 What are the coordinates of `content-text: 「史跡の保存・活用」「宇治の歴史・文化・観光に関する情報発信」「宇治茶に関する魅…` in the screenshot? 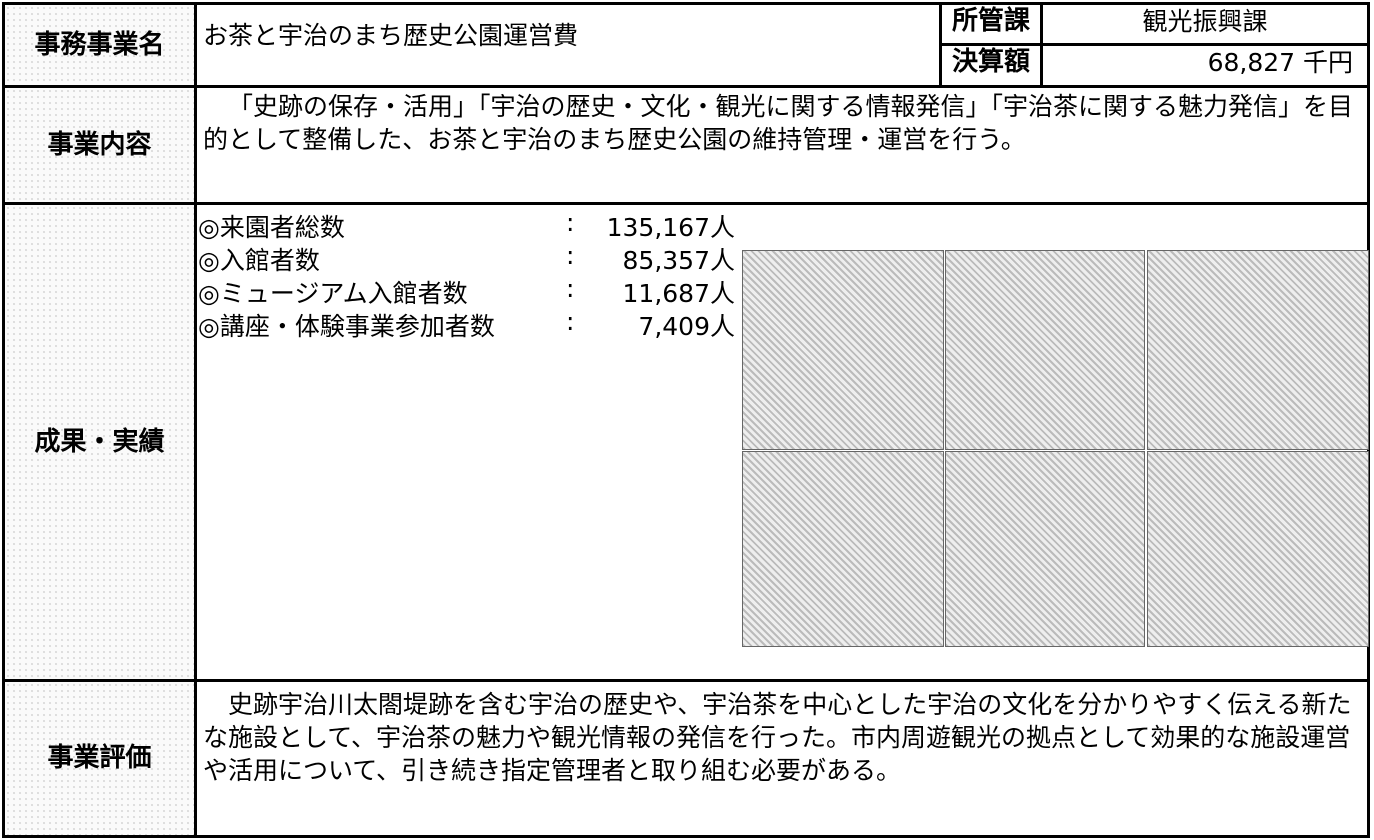 It's located at (782, 145).